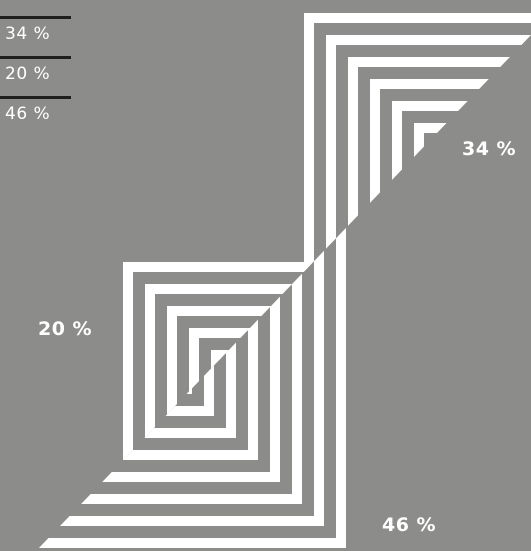 The width and height of the screenshot is (531, 551). I want to click on segment-label-46: 46 %, so click(409, 525).